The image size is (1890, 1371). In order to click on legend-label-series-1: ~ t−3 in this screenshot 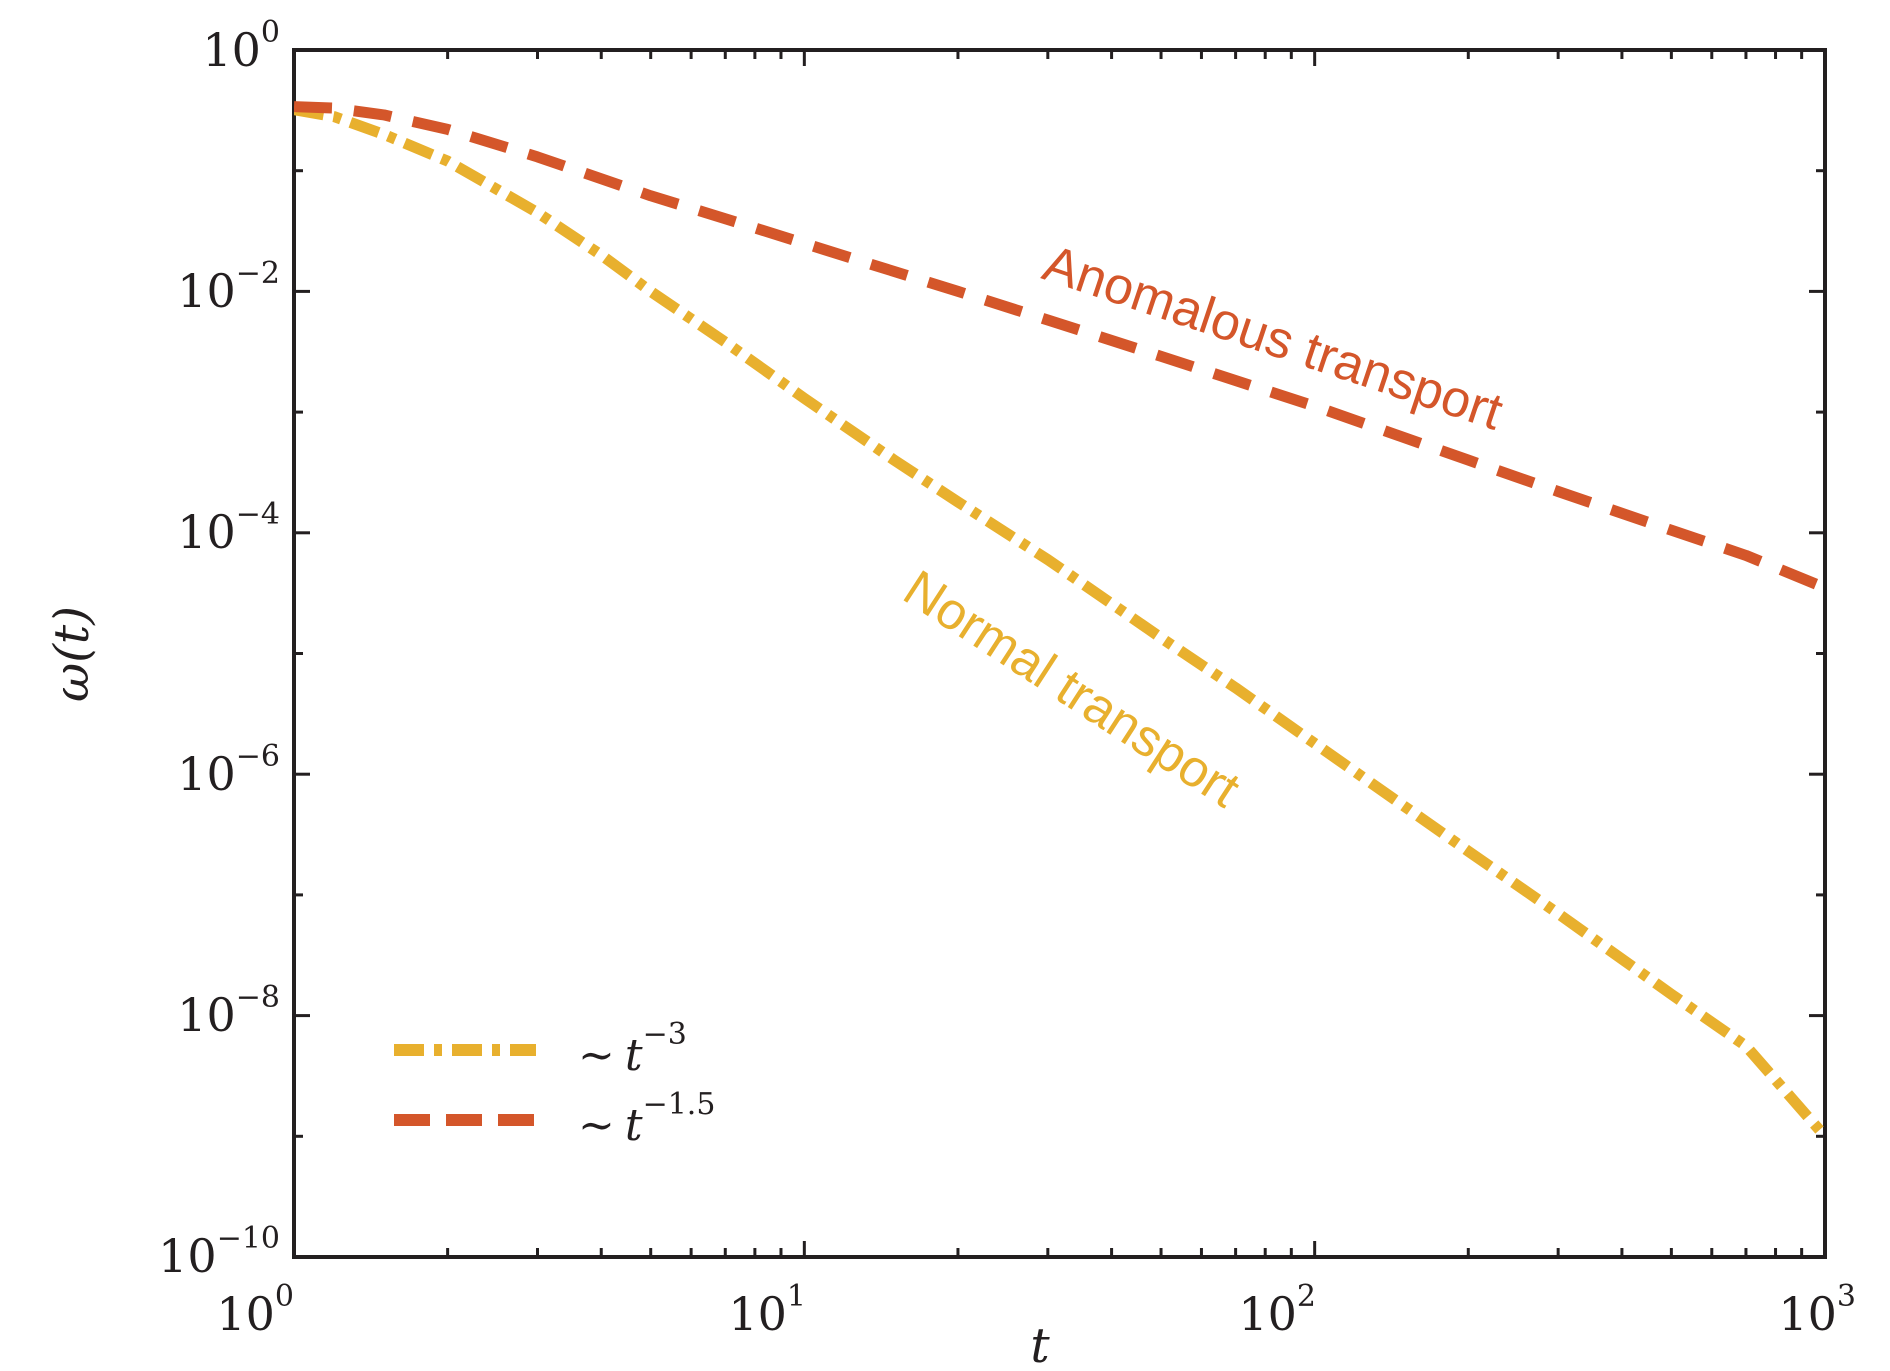, I will do `click(632, 1049)`.